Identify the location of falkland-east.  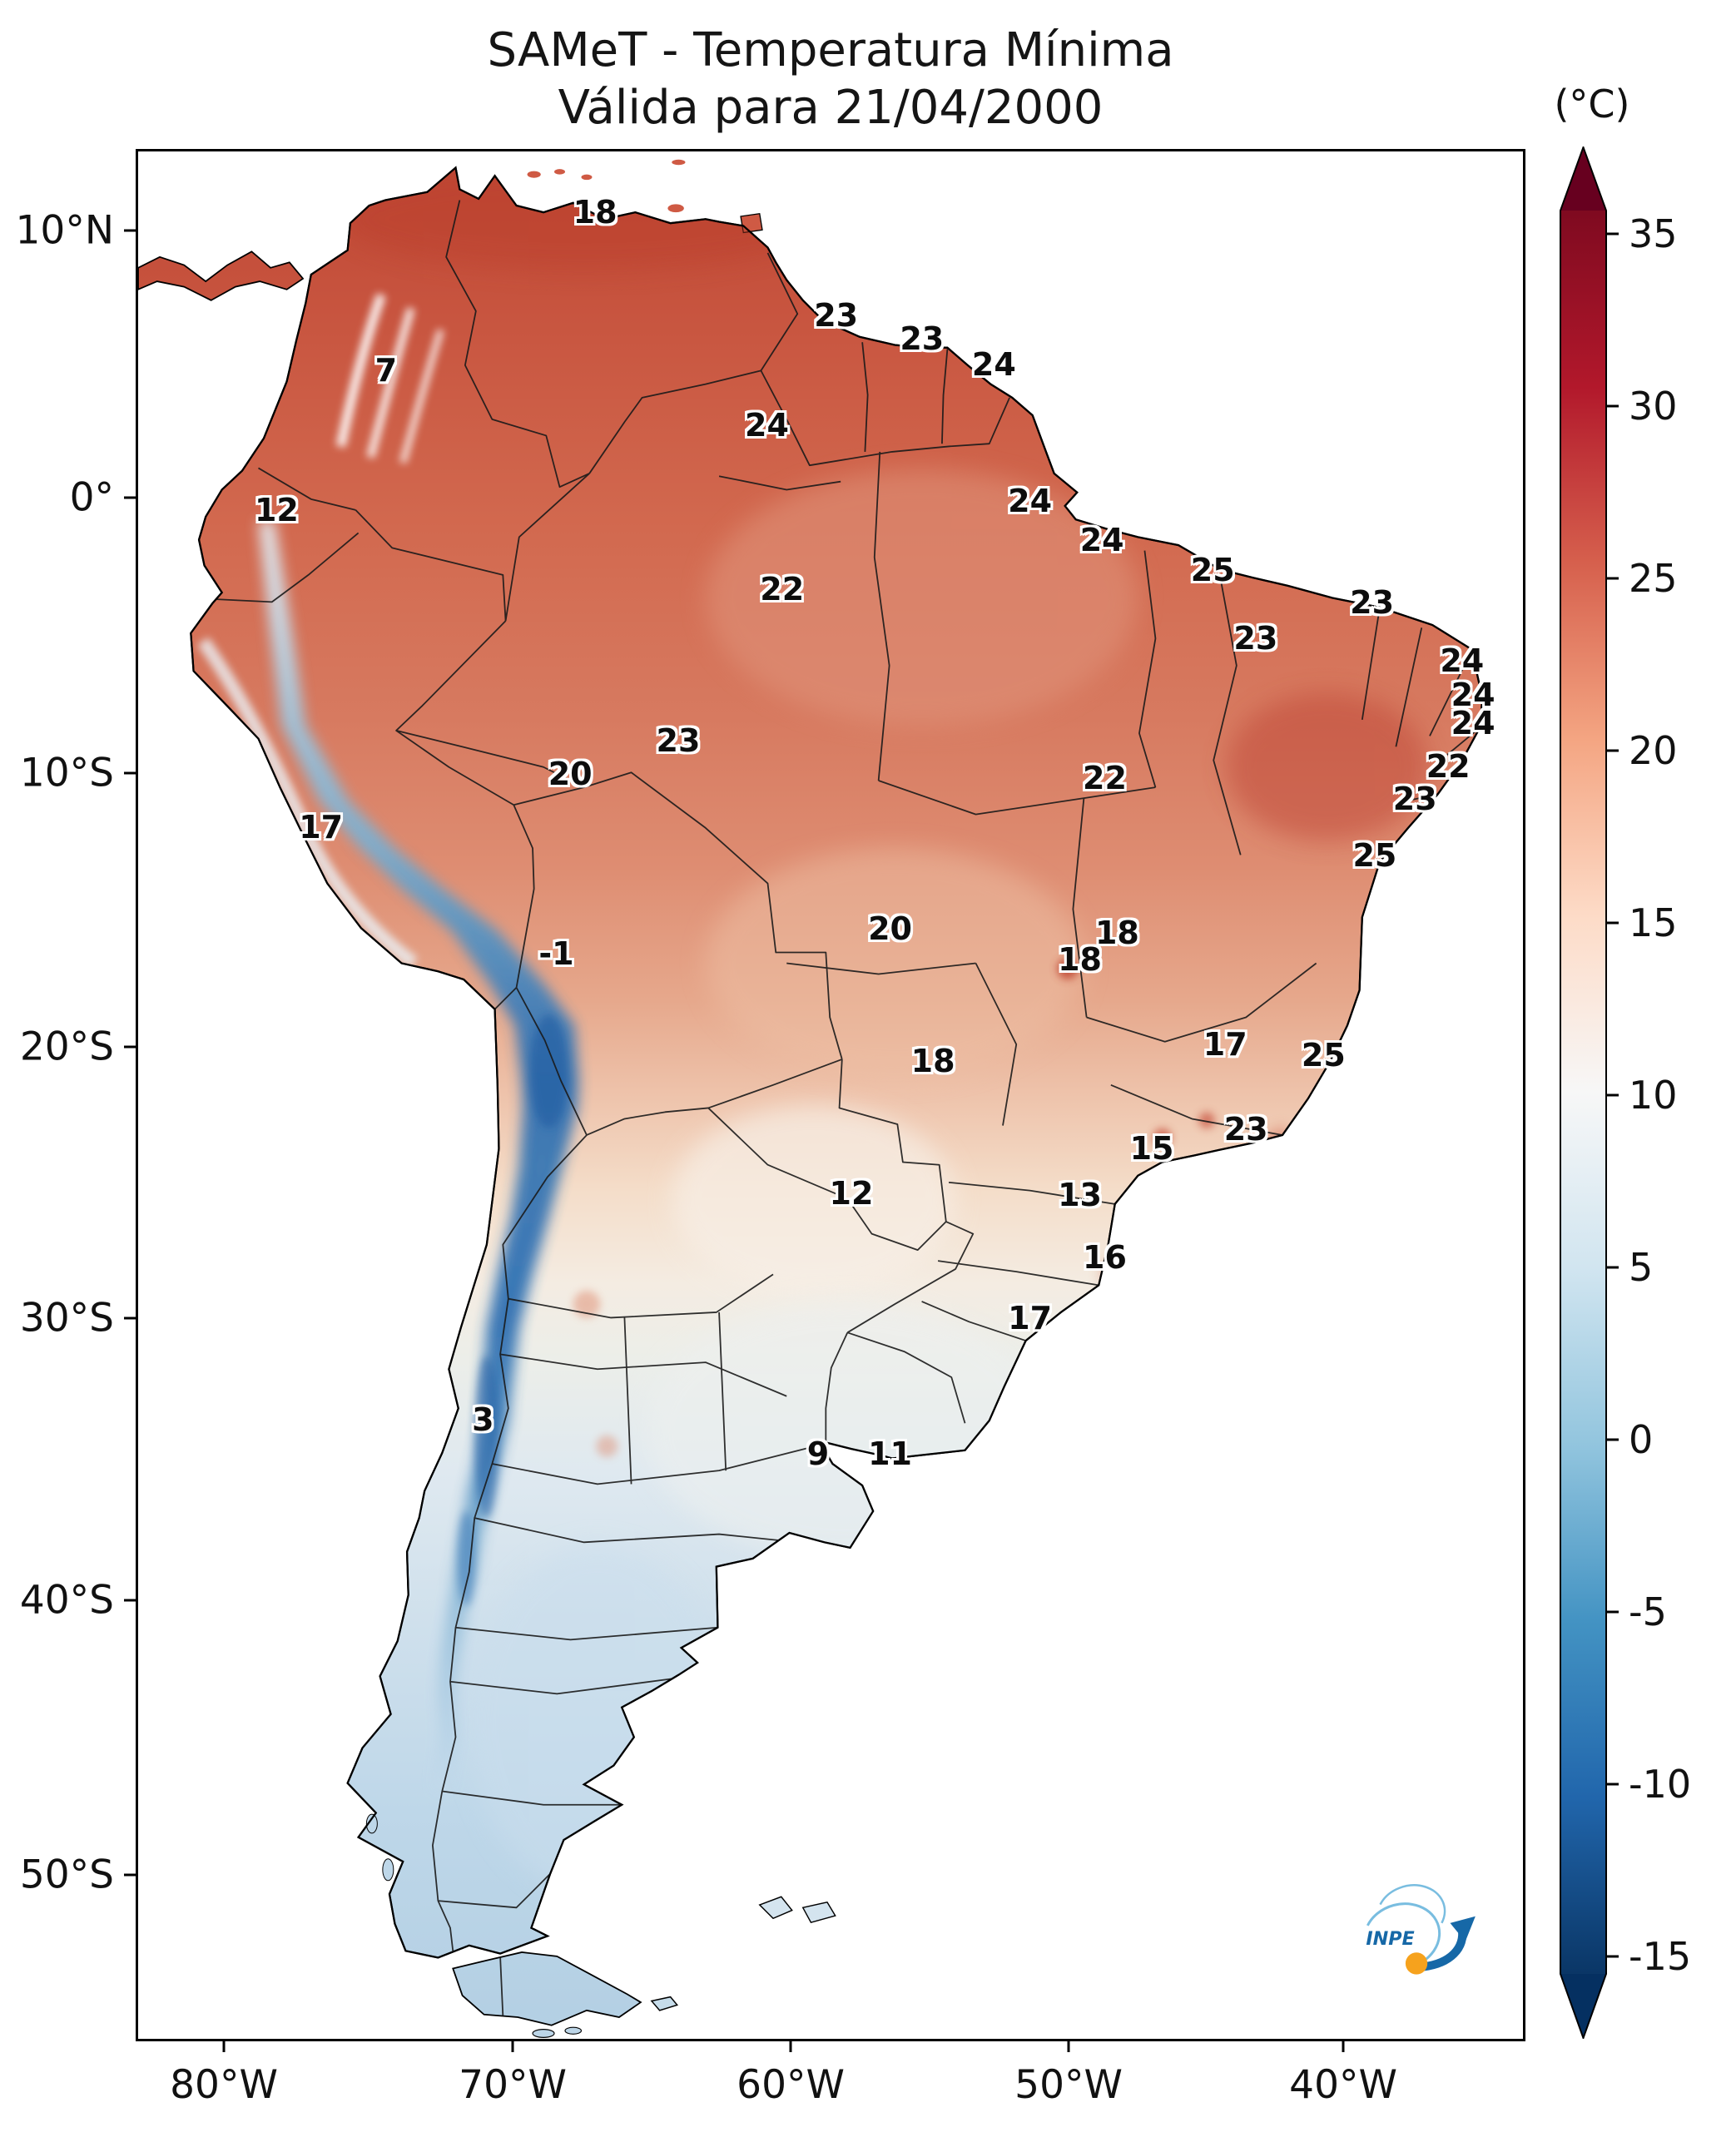
(818, 1912).